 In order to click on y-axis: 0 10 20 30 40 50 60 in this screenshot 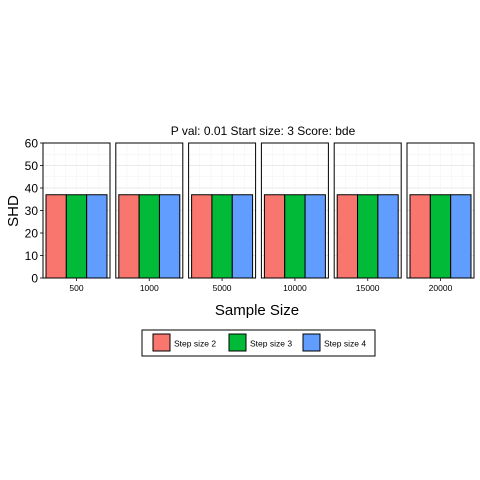, I will do `click(34, 211)`.